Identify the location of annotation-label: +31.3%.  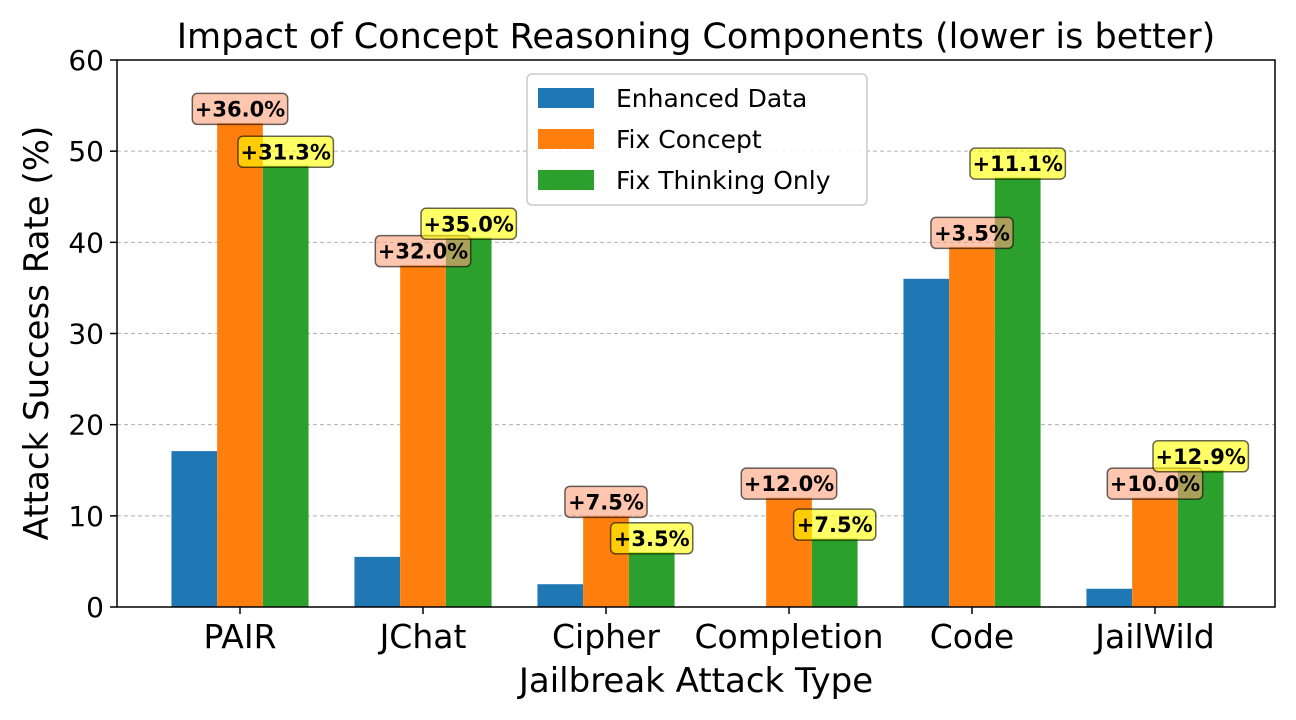
(285, 152).